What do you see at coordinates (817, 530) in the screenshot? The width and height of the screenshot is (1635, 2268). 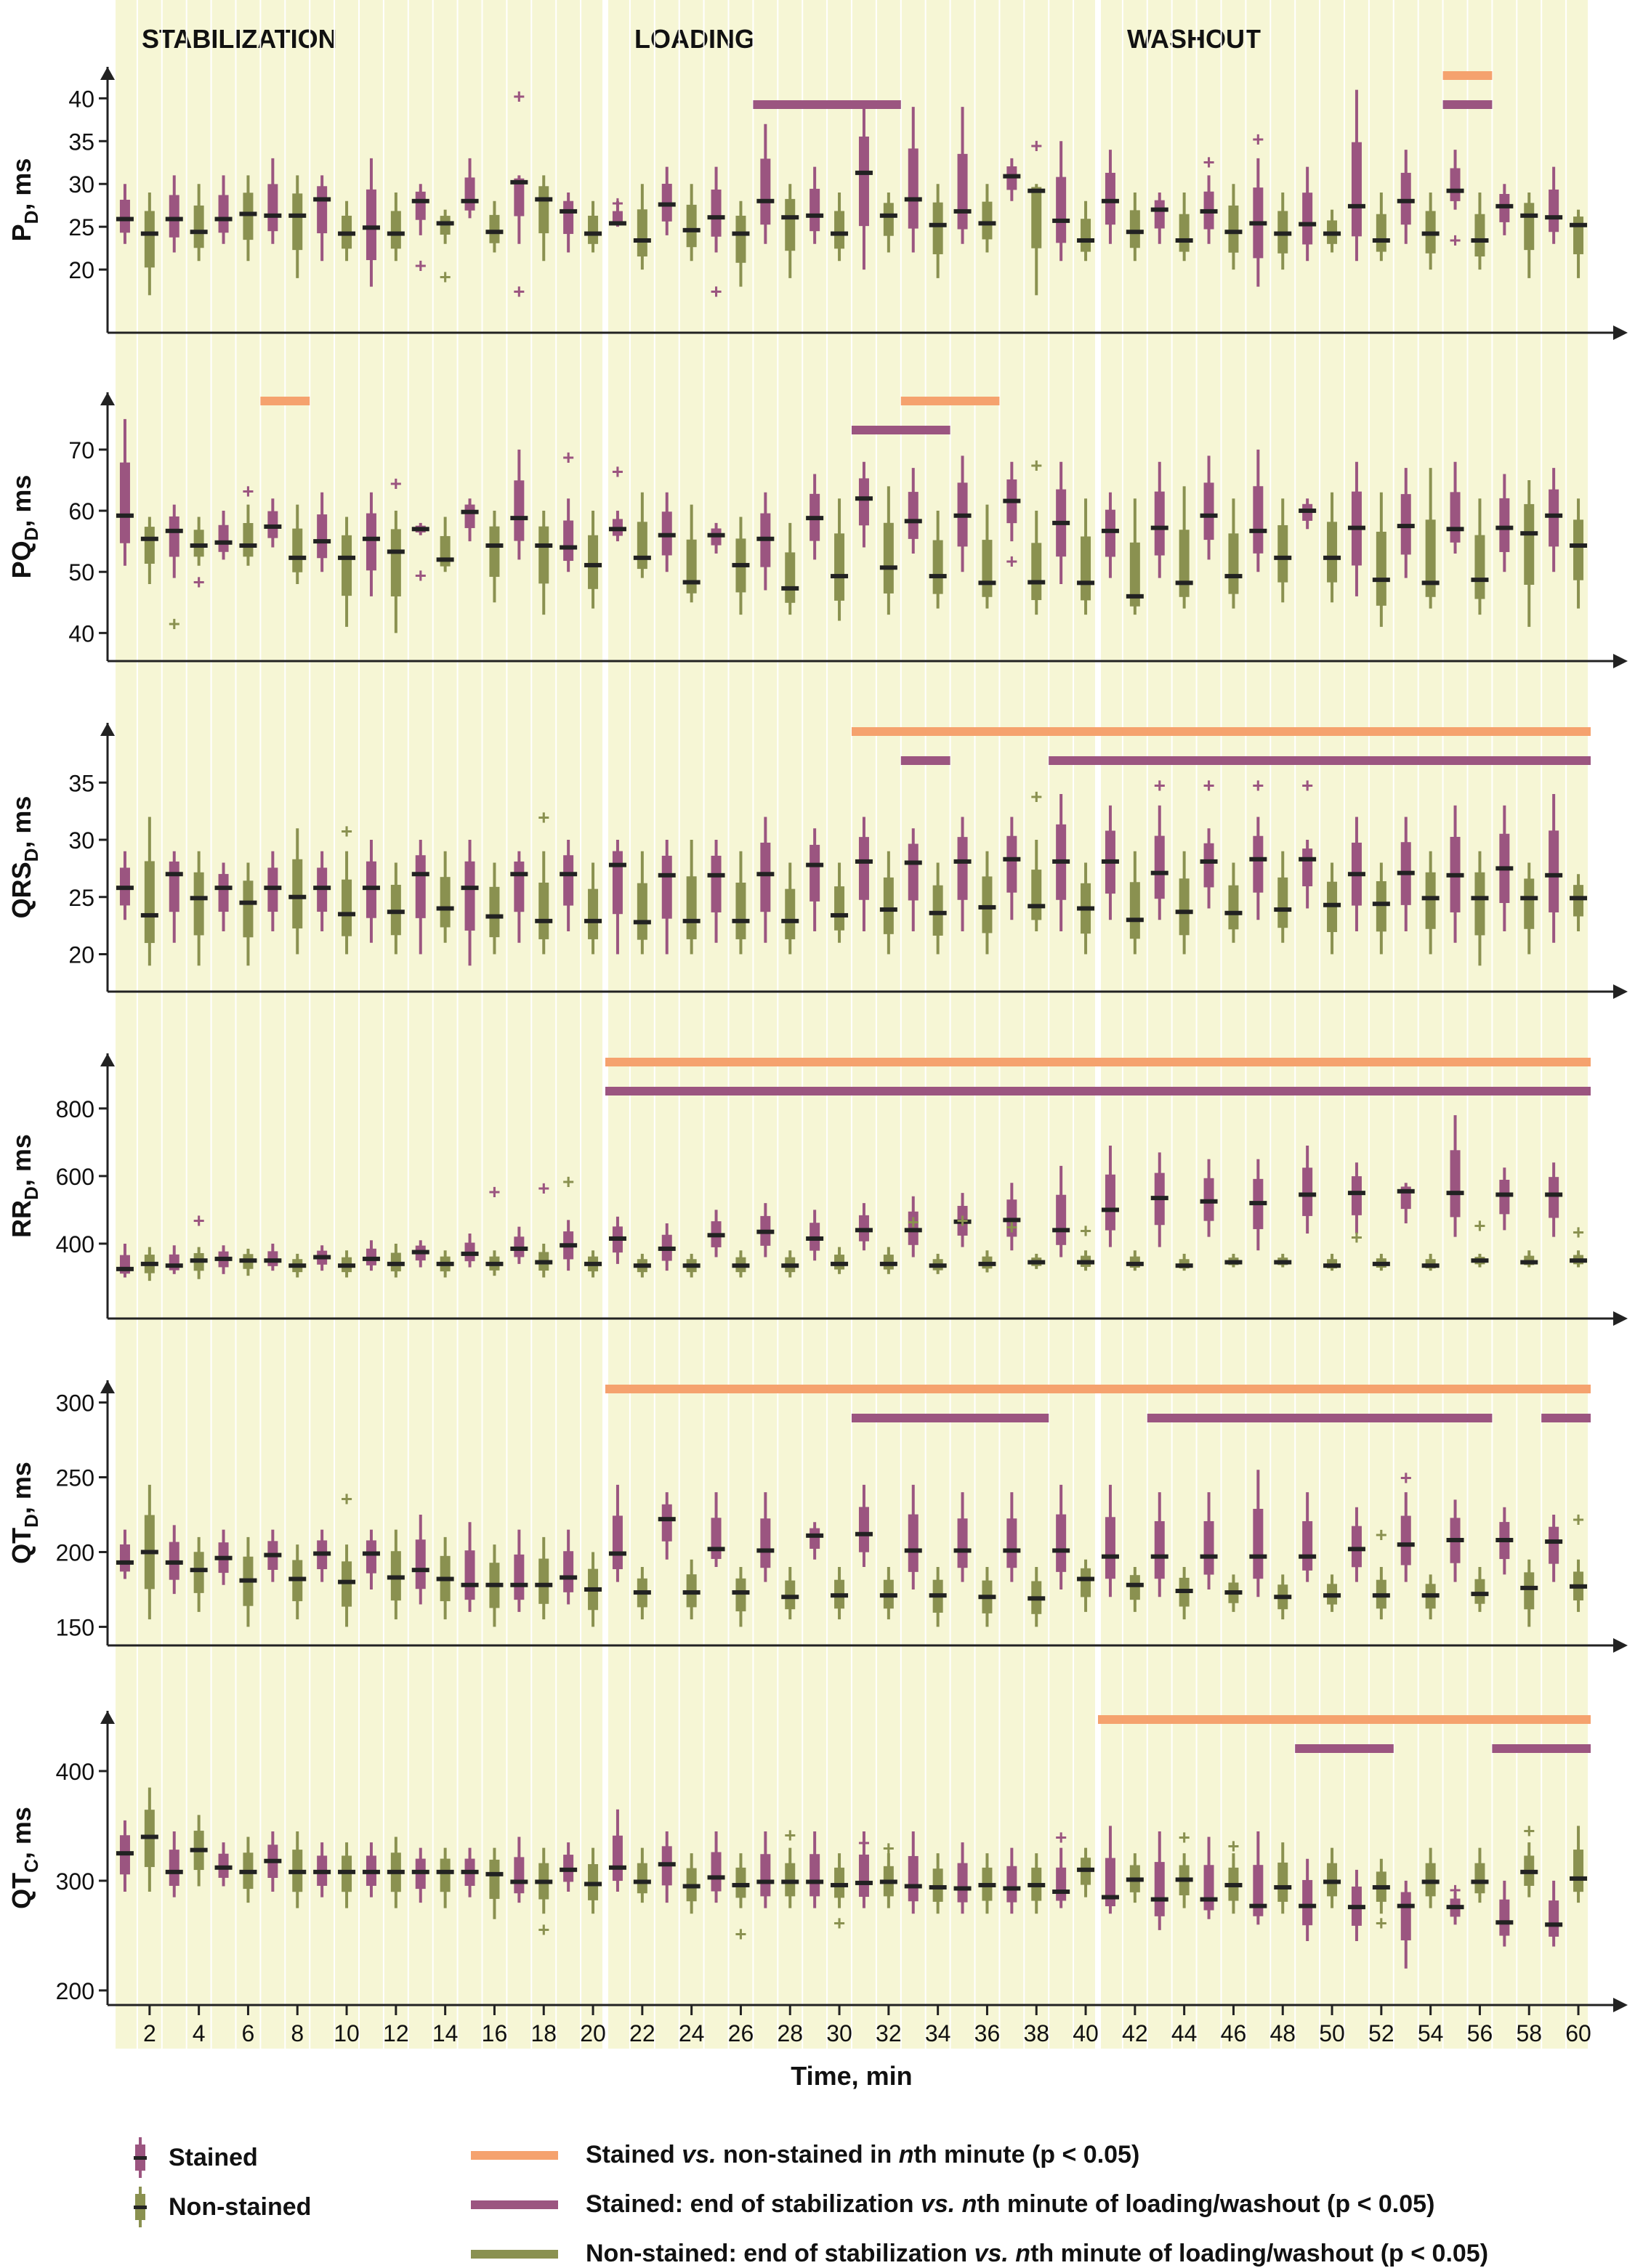 I see `panel-2: 40 50 60 70 PQD, ms + + + + + + + + +` at bounding box center [817, 530].